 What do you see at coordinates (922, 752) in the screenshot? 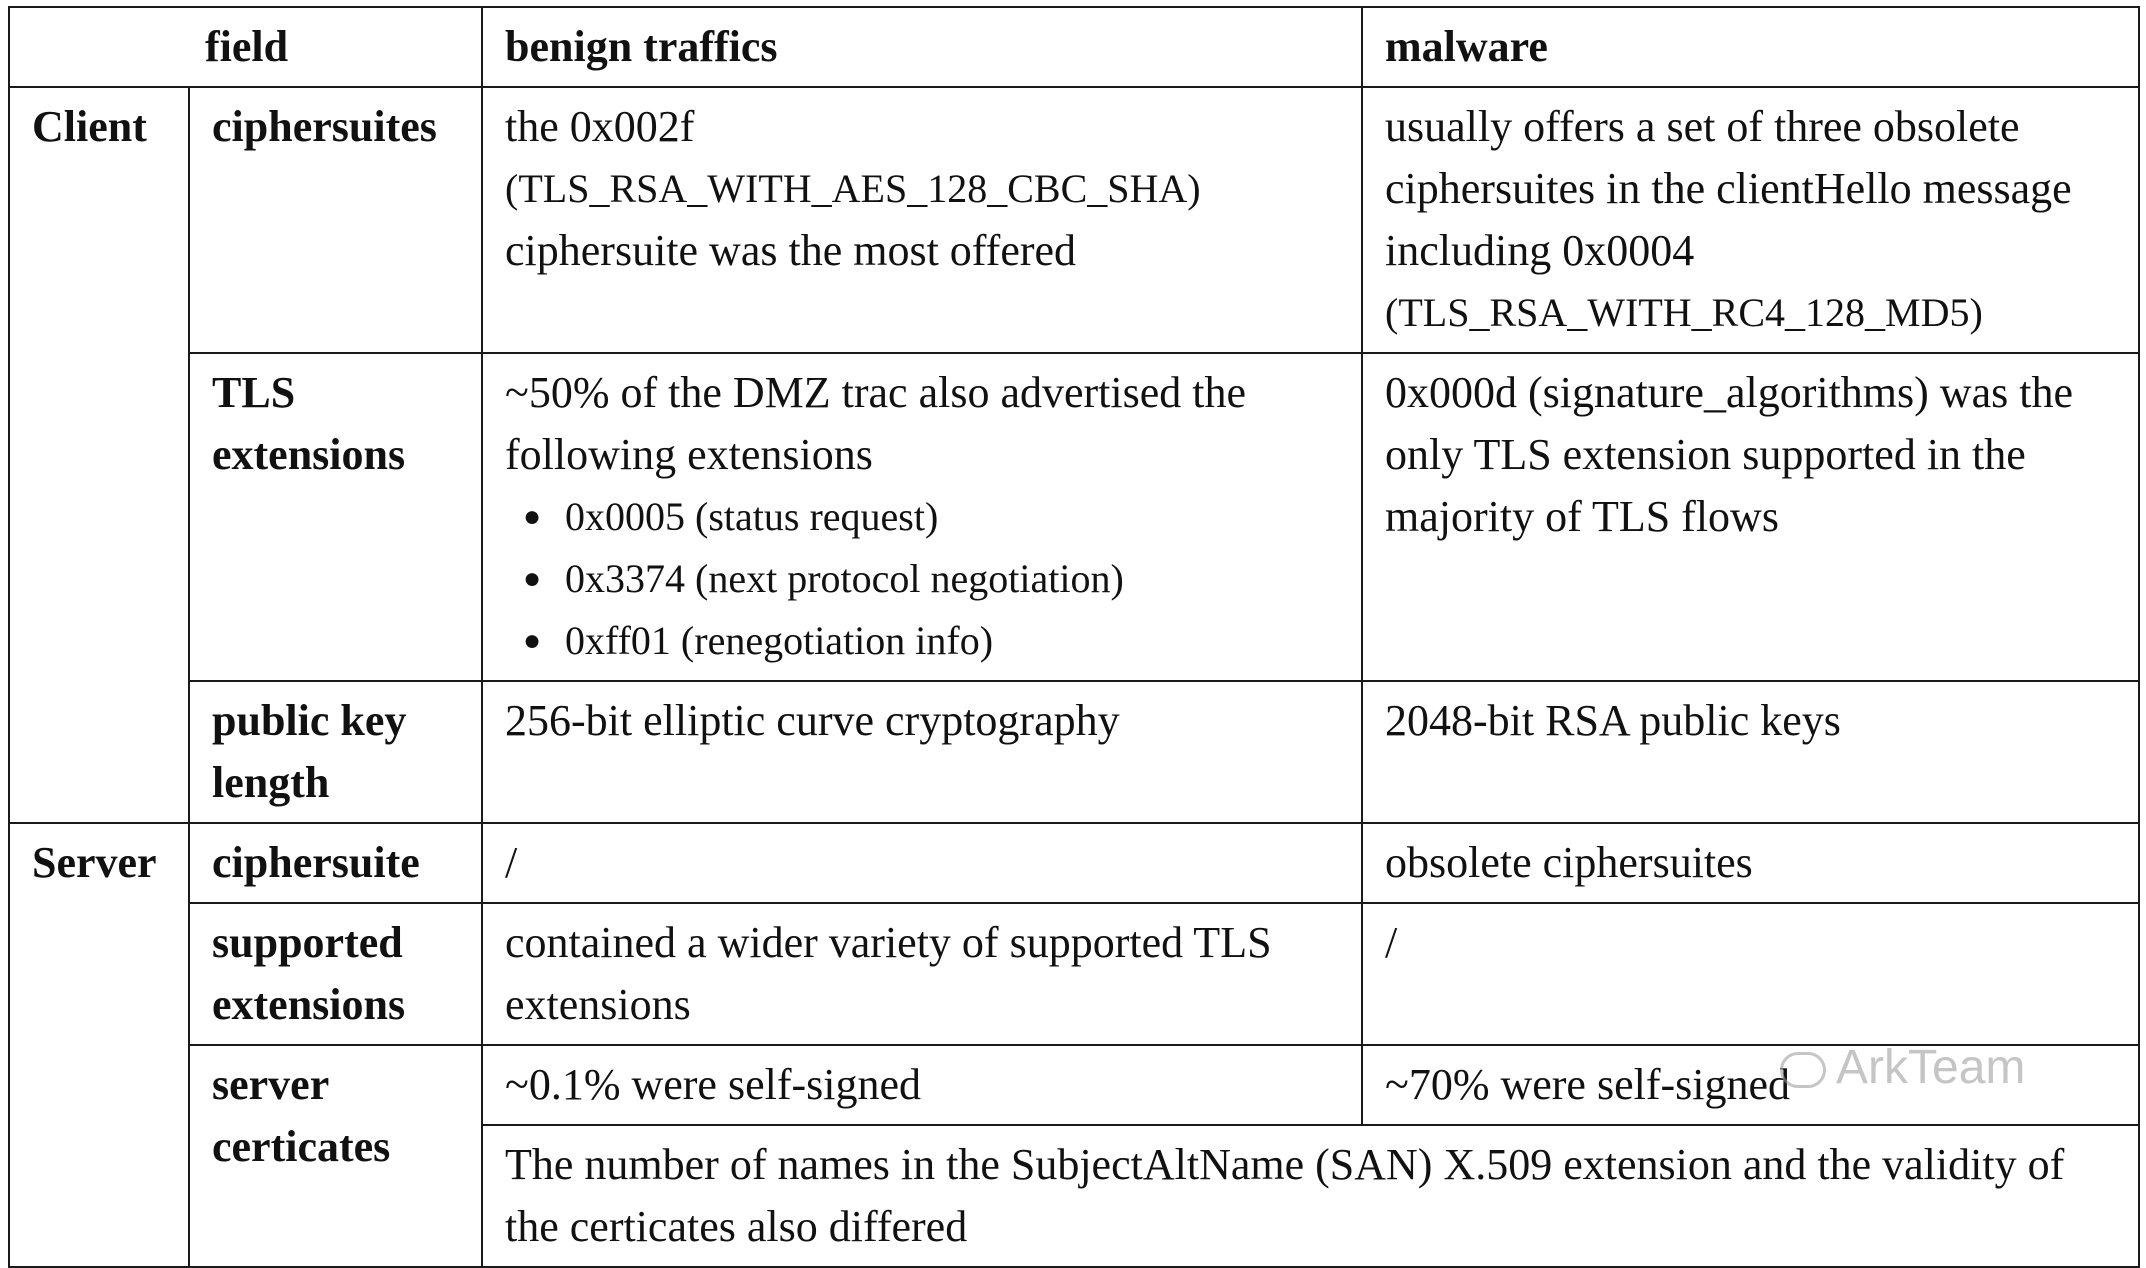
I see `cell-benign-public-key: 256-bit elliptic curve cryptography` at bounding box center [922, 752].